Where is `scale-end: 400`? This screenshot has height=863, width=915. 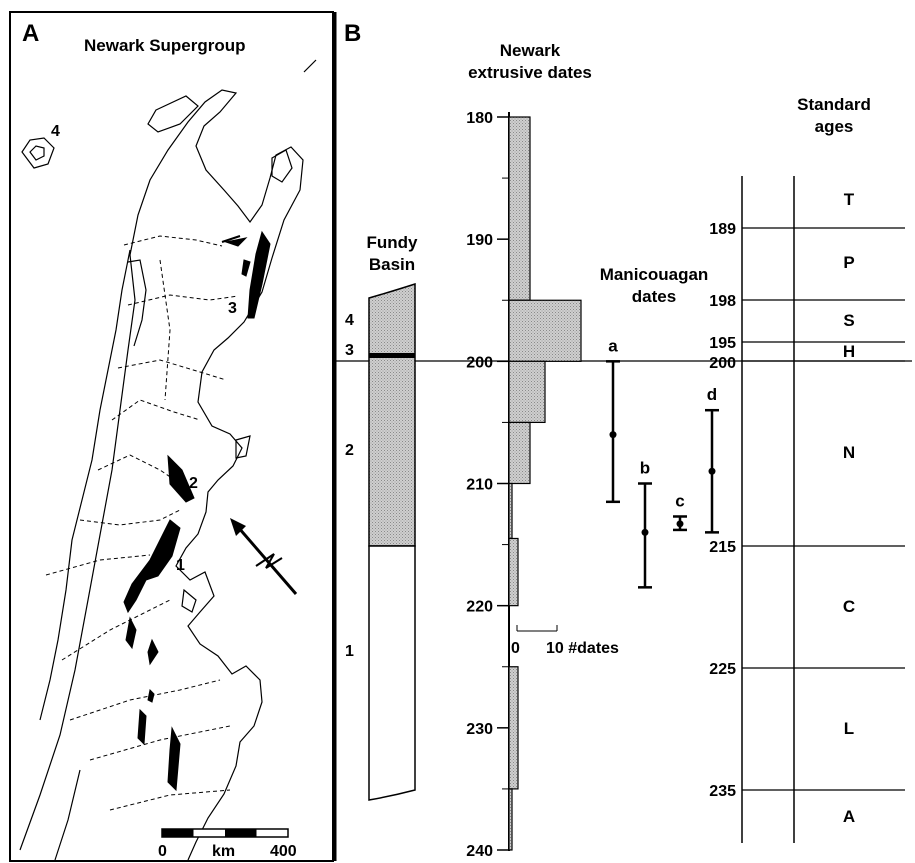 scale-end: 400 is located at coordinates (283, 851).